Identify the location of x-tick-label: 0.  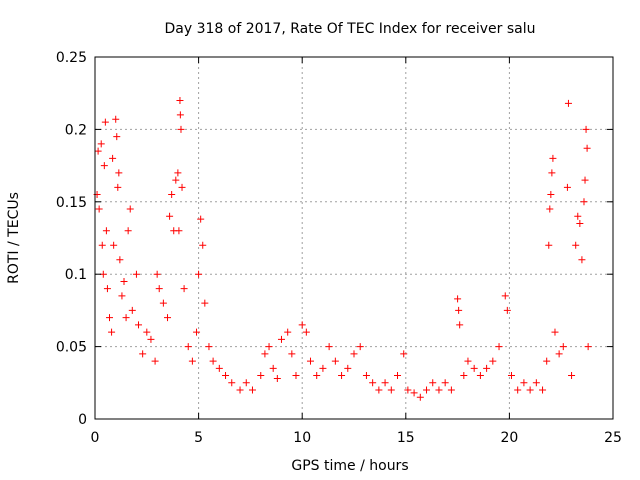
(95, 438).